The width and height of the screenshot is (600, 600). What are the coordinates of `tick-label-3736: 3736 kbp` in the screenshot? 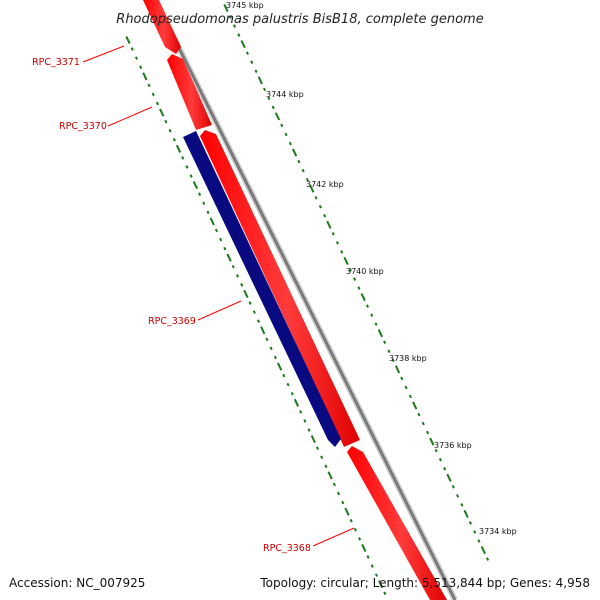 It's located at (453, 445).